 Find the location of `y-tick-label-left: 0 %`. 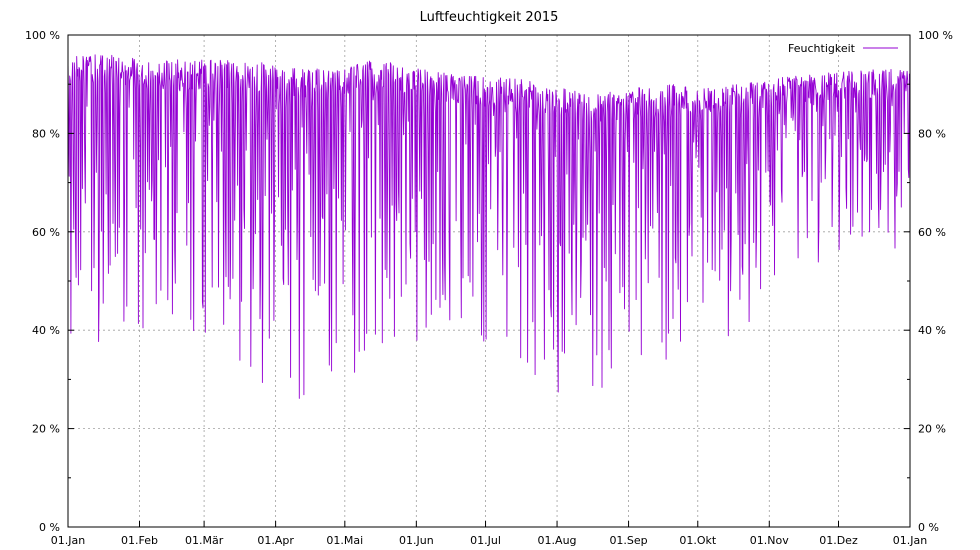

y-tick-label-left: 0 % is located at coordinates (49, 527).